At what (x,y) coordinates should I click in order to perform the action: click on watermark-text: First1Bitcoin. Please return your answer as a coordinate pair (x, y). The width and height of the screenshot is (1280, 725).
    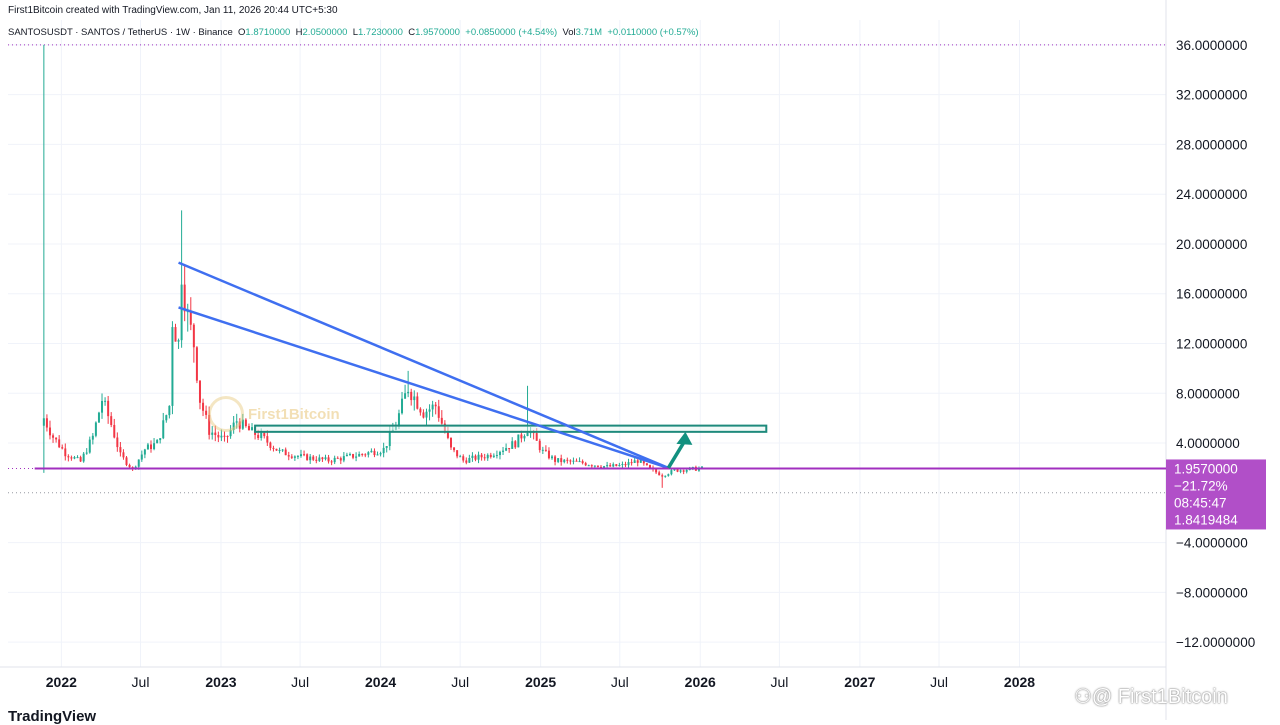
    Looking at the image, I should click on (294, 414).